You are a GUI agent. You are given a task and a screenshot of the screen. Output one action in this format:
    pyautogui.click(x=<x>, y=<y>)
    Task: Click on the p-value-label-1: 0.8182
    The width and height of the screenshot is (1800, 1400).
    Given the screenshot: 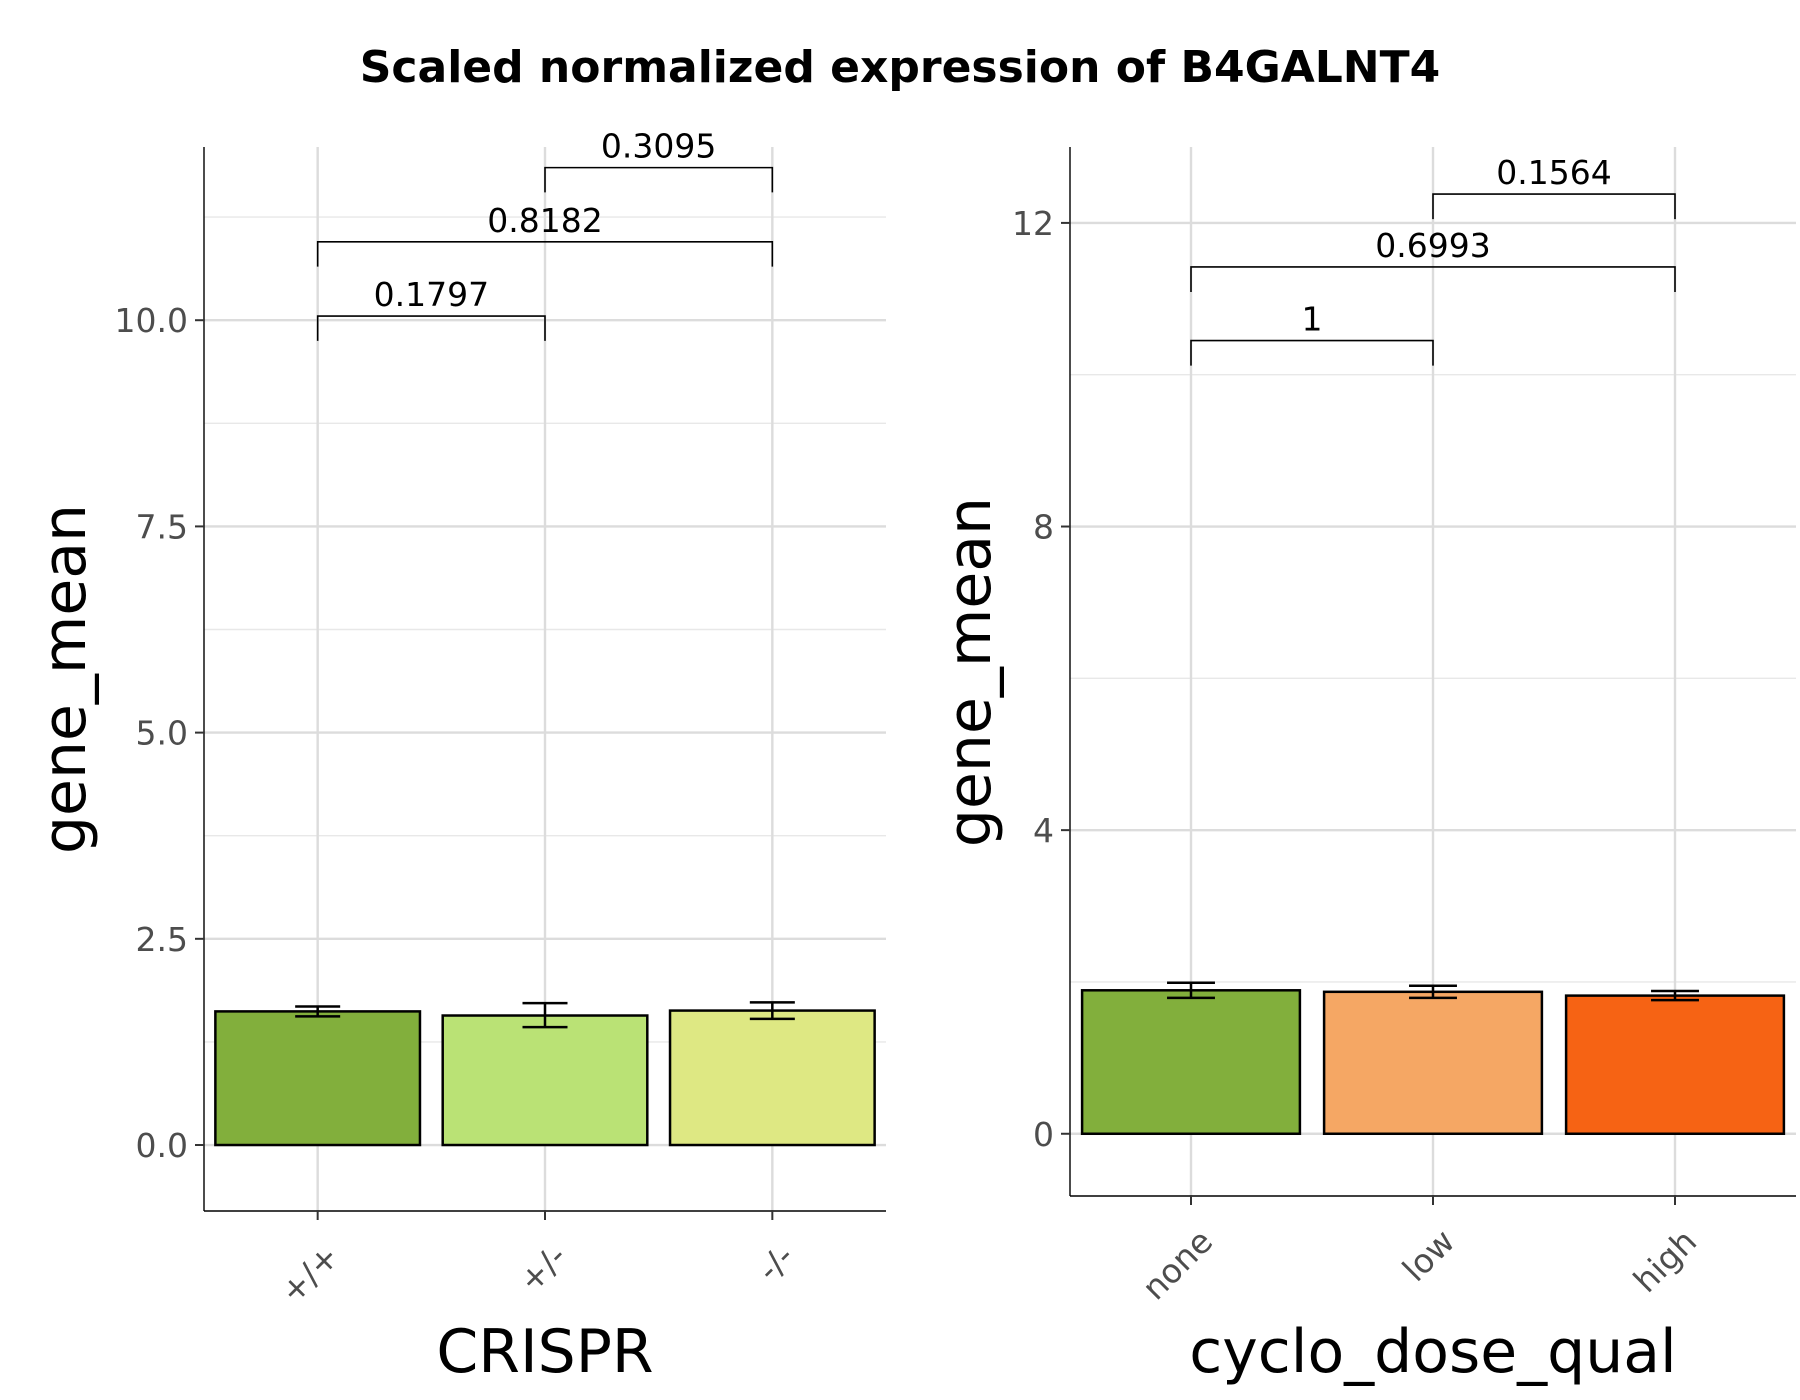 What is the action you would take?
    pyautogui.click(x=544, y=220)
    